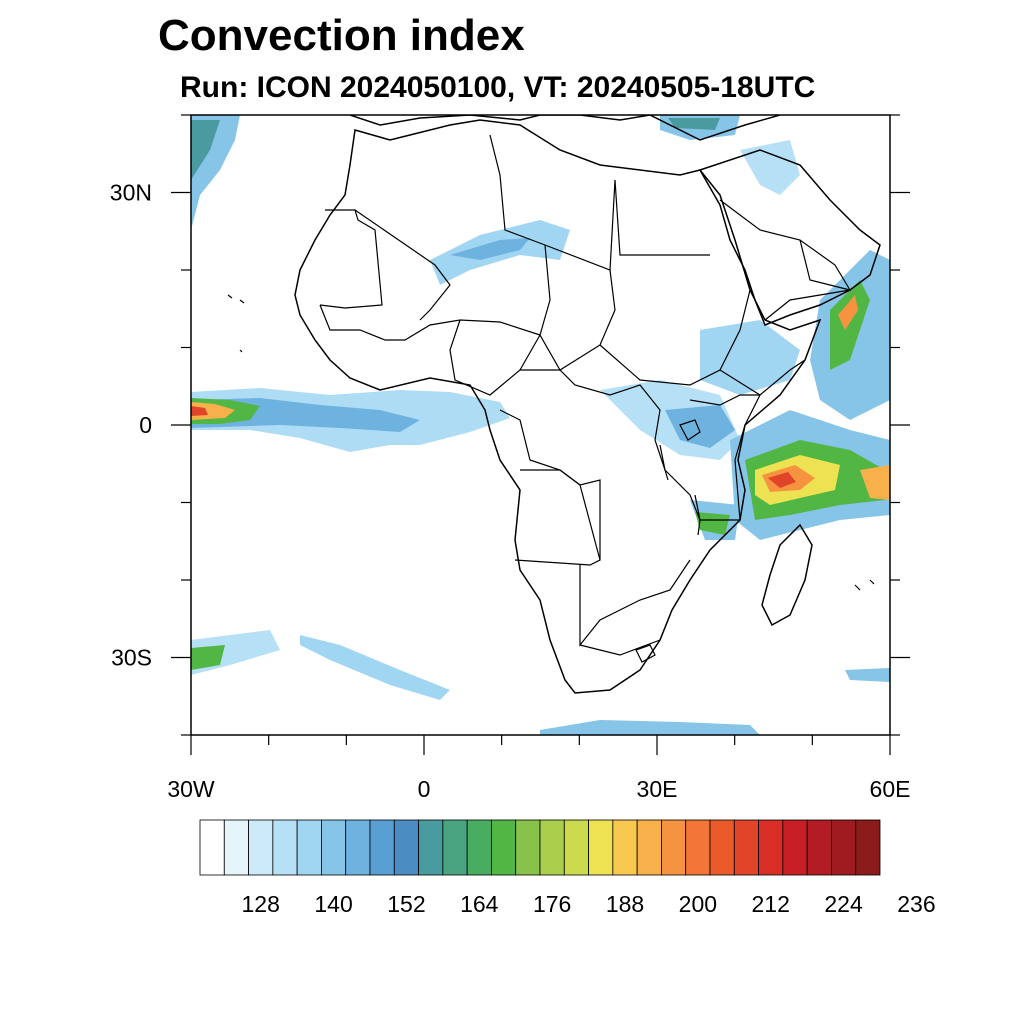 This screenshot has width=1024, height=1024. What do you see at coordinates (351, 259) in the screenshot?
I see `border-sahara-west` at bounding box center [351, 259].